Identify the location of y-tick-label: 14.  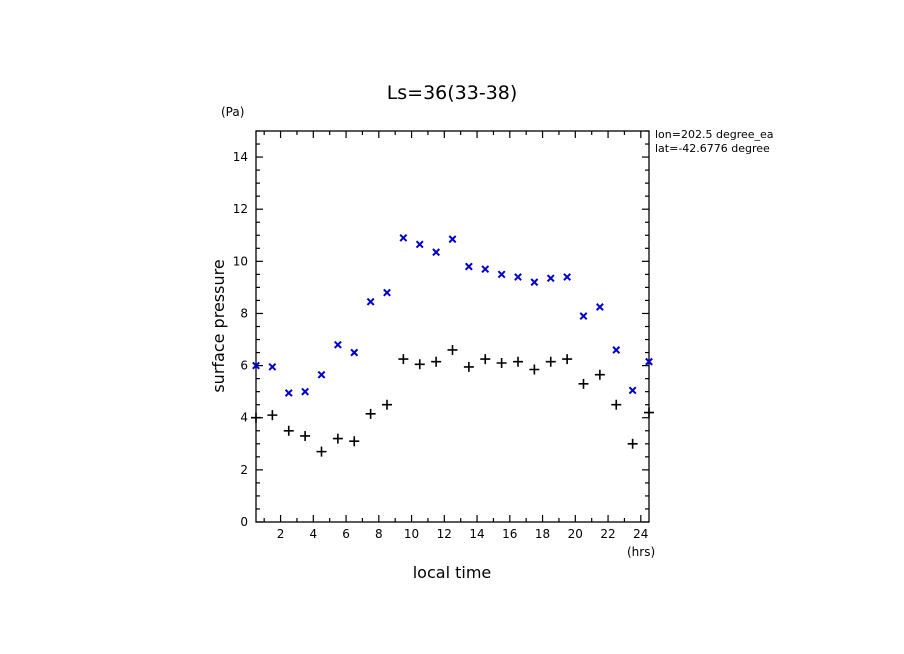
(240, 157).